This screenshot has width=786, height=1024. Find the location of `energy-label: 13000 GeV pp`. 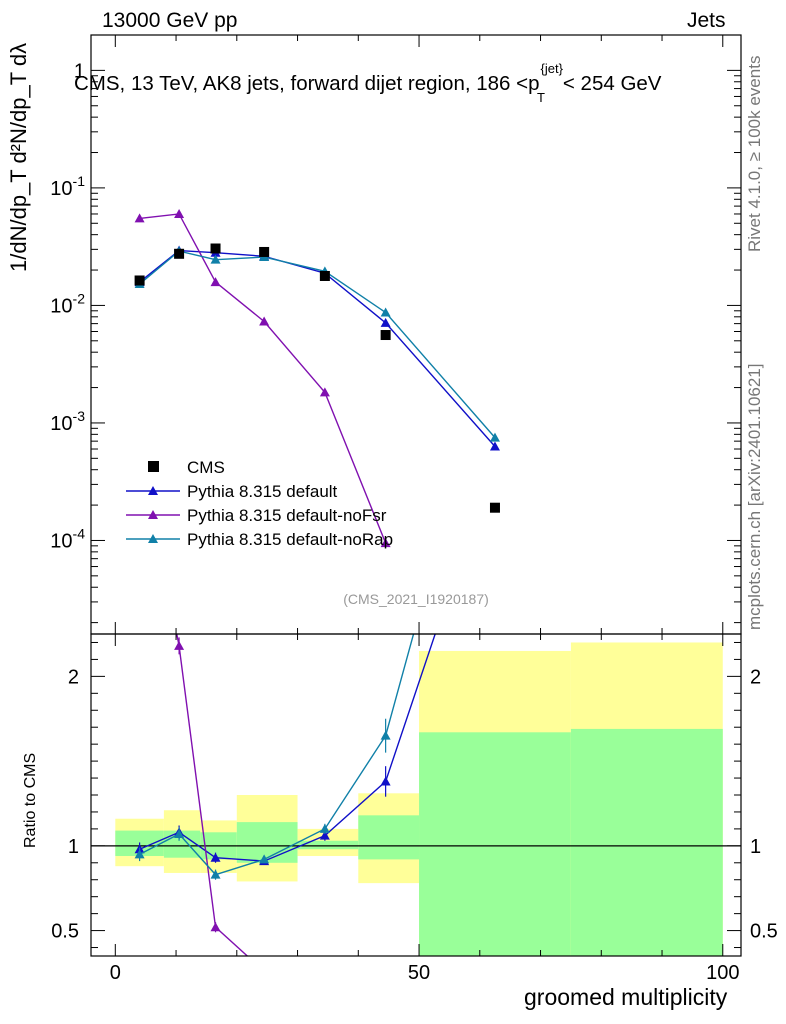

energy-label: 13000 GeV pp is located at coordinates (170, 20).